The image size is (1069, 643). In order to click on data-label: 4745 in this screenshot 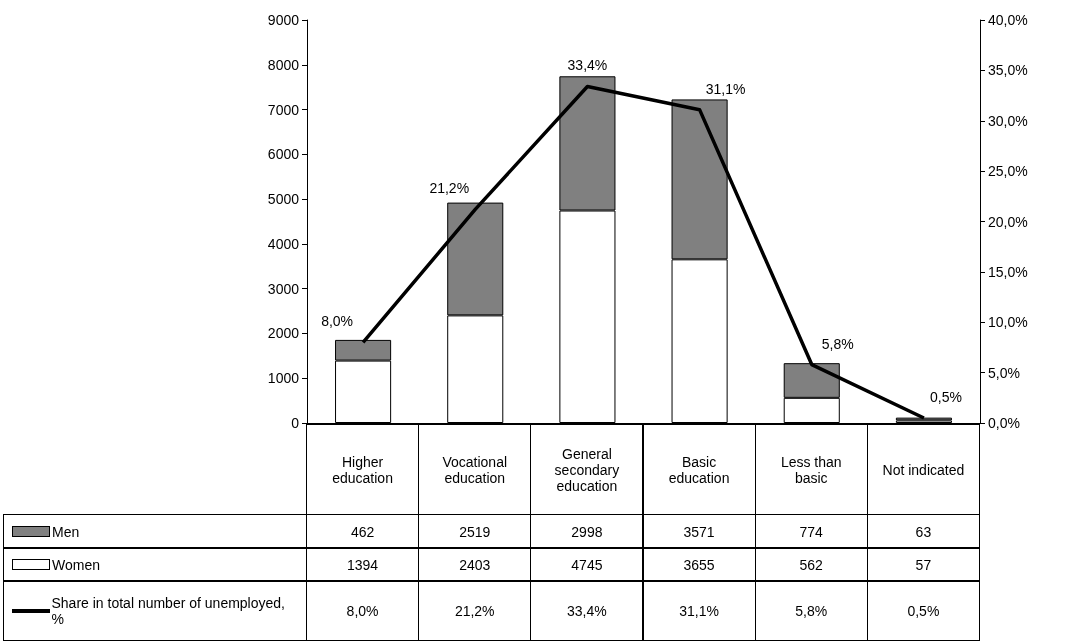, I will do `click(587, 564)`.